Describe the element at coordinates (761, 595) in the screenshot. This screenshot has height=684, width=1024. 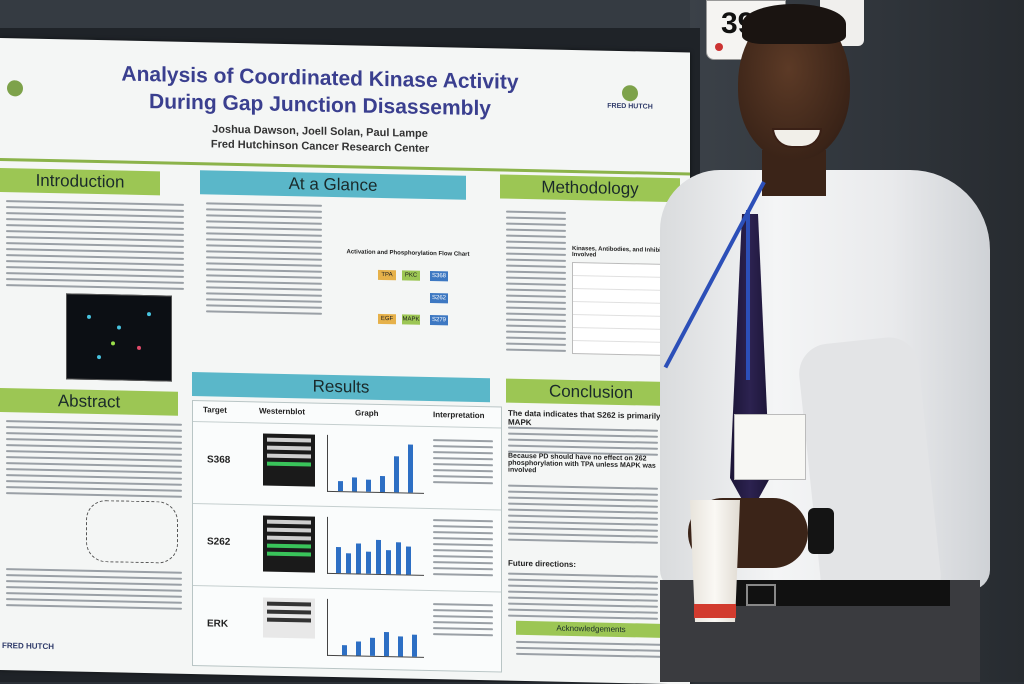
I see `belt-buckle` at that location.